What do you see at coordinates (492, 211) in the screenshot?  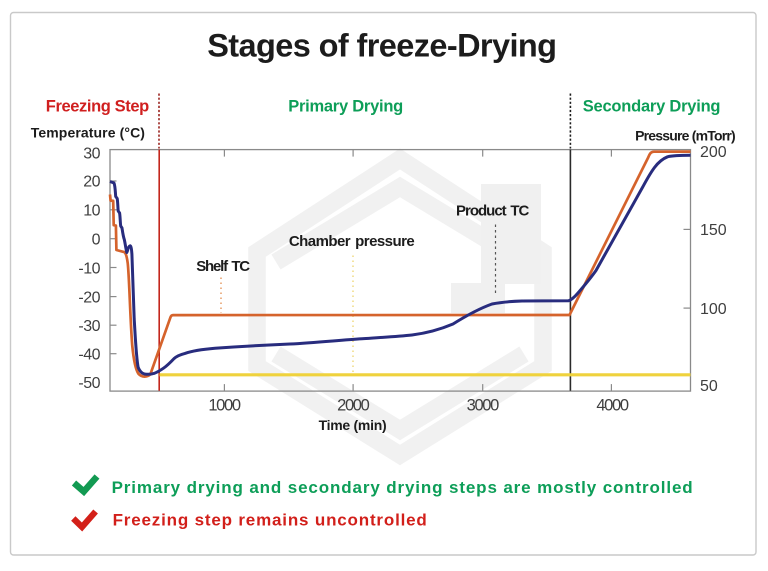 I see `svg-text: Product TC` at bounding box center [492, 211].